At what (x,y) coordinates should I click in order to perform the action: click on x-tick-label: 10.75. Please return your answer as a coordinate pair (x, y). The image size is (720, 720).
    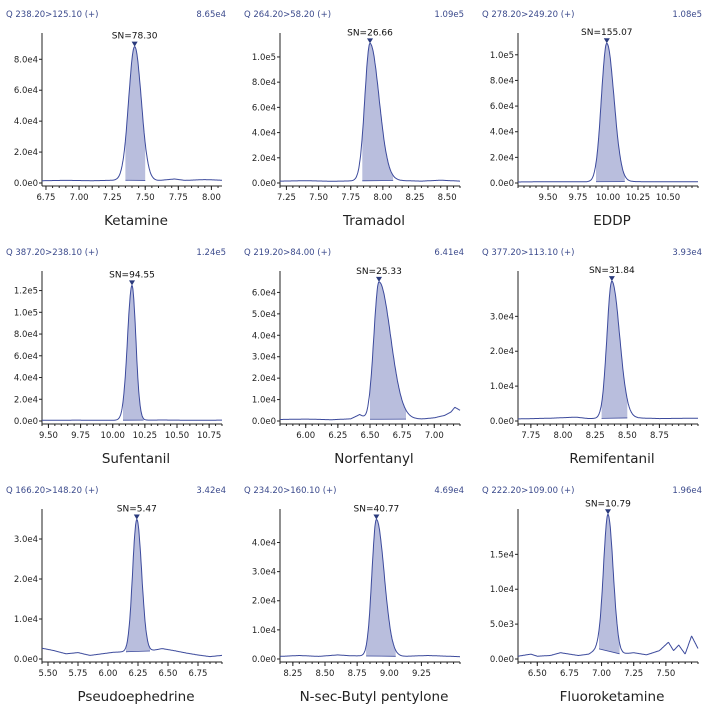
    Looking at the image, I should click on (209, 436).